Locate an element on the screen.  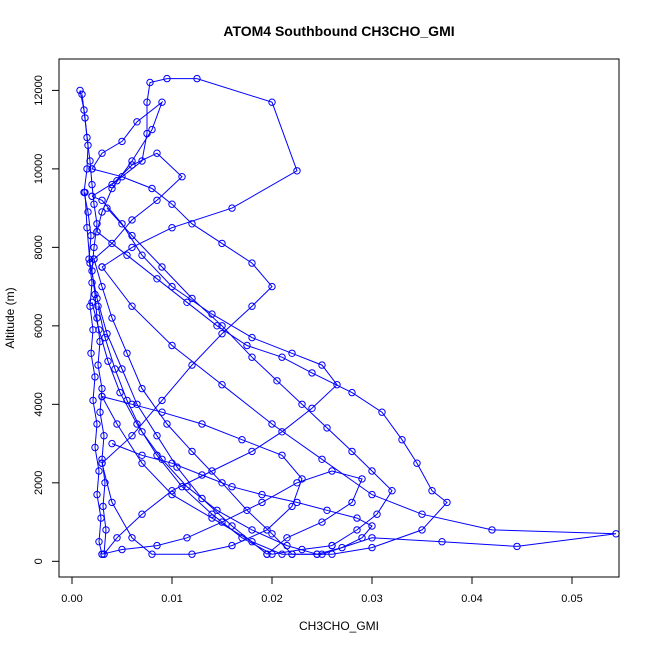
y-axis-label: Altitude (m) is located at coordinates (10, 317).